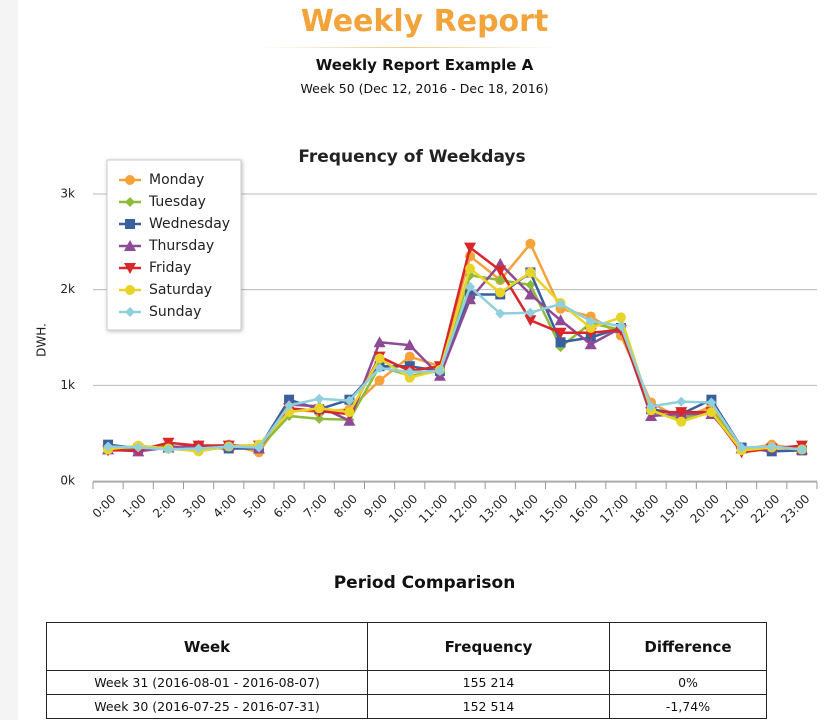 The width and height of the screenshot is (831, 720). What do you see at coordinates (175, 312) in the screenshot?
I see `legend-label: Sunday` at bounding box center [175, 312].